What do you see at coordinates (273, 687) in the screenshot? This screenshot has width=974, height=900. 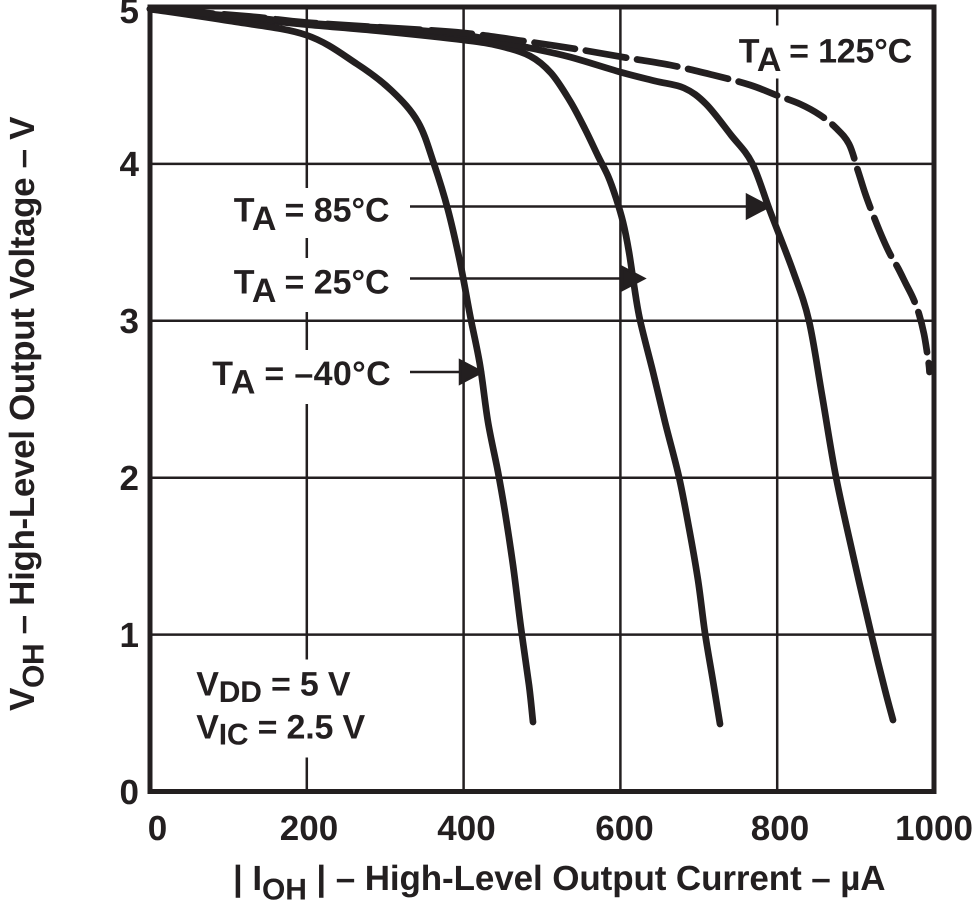 I see `svg-text: VDD = 5 V` at bounding box center [273, 687].